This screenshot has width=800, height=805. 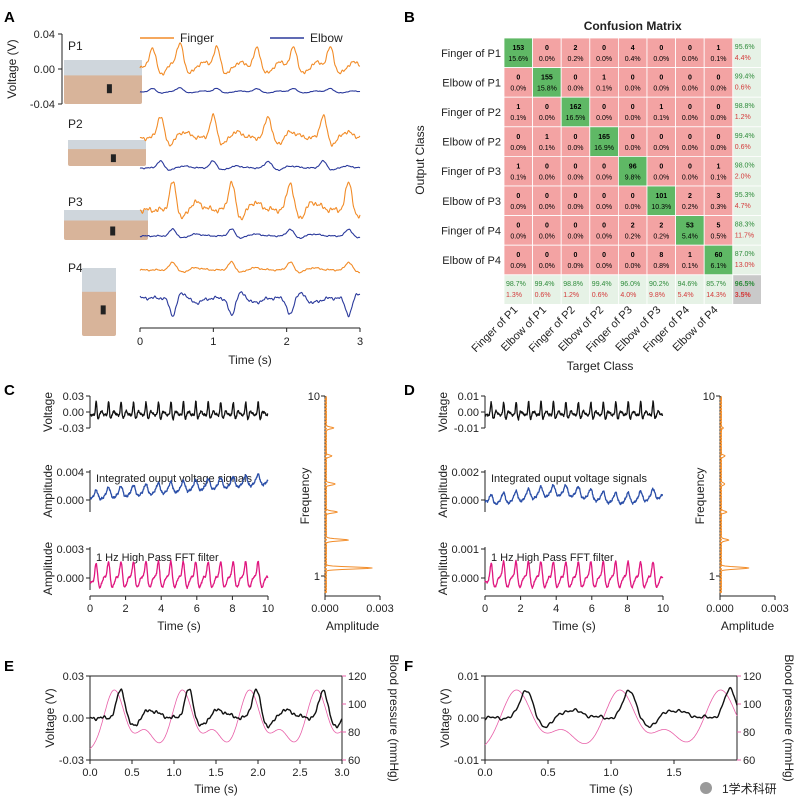 What do you see at coordinates (719, 237) in the screenshot?
I see `cell-percent: 0.5%` at bounding box center [719, 237].